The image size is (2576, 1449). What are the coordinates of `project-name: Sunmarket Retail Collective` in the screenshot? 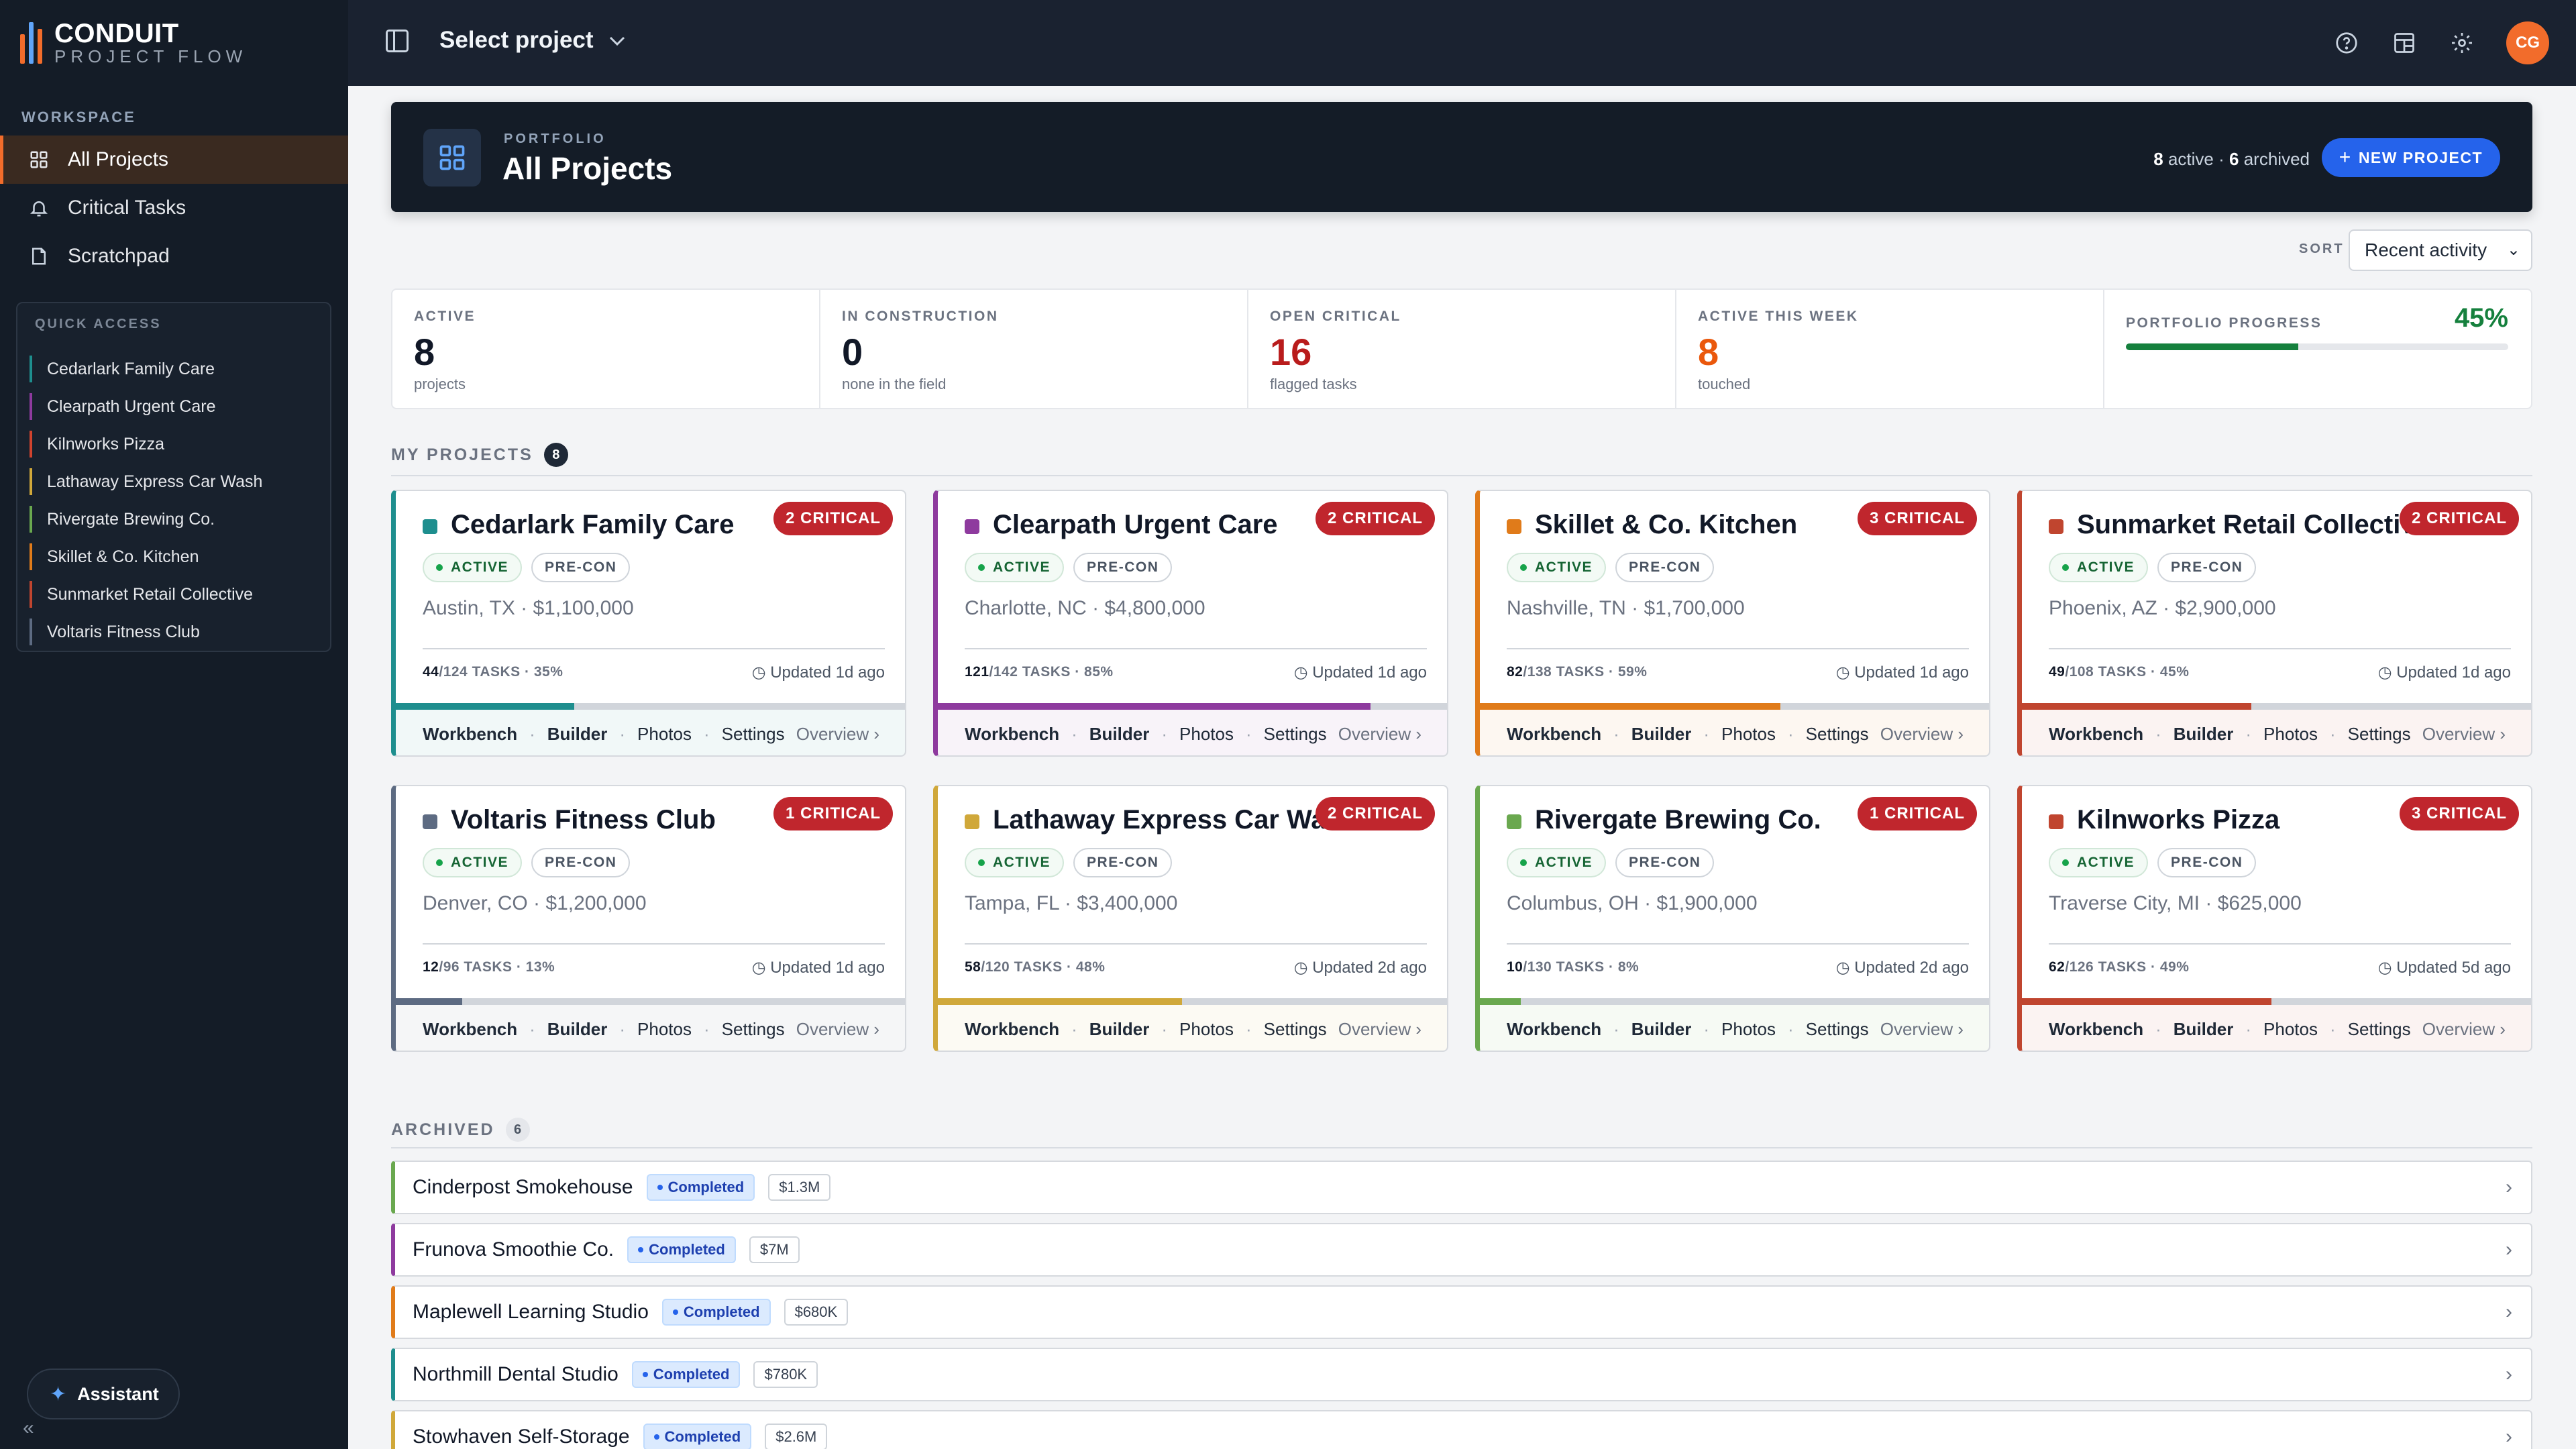 It's located at (2253, 524).